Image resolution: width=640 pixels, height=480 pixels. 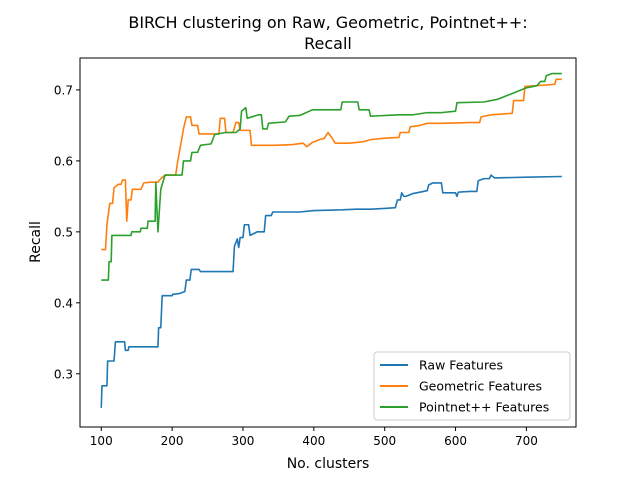 I want to click on x-tick-label: 400, so click(x=313, y=441).